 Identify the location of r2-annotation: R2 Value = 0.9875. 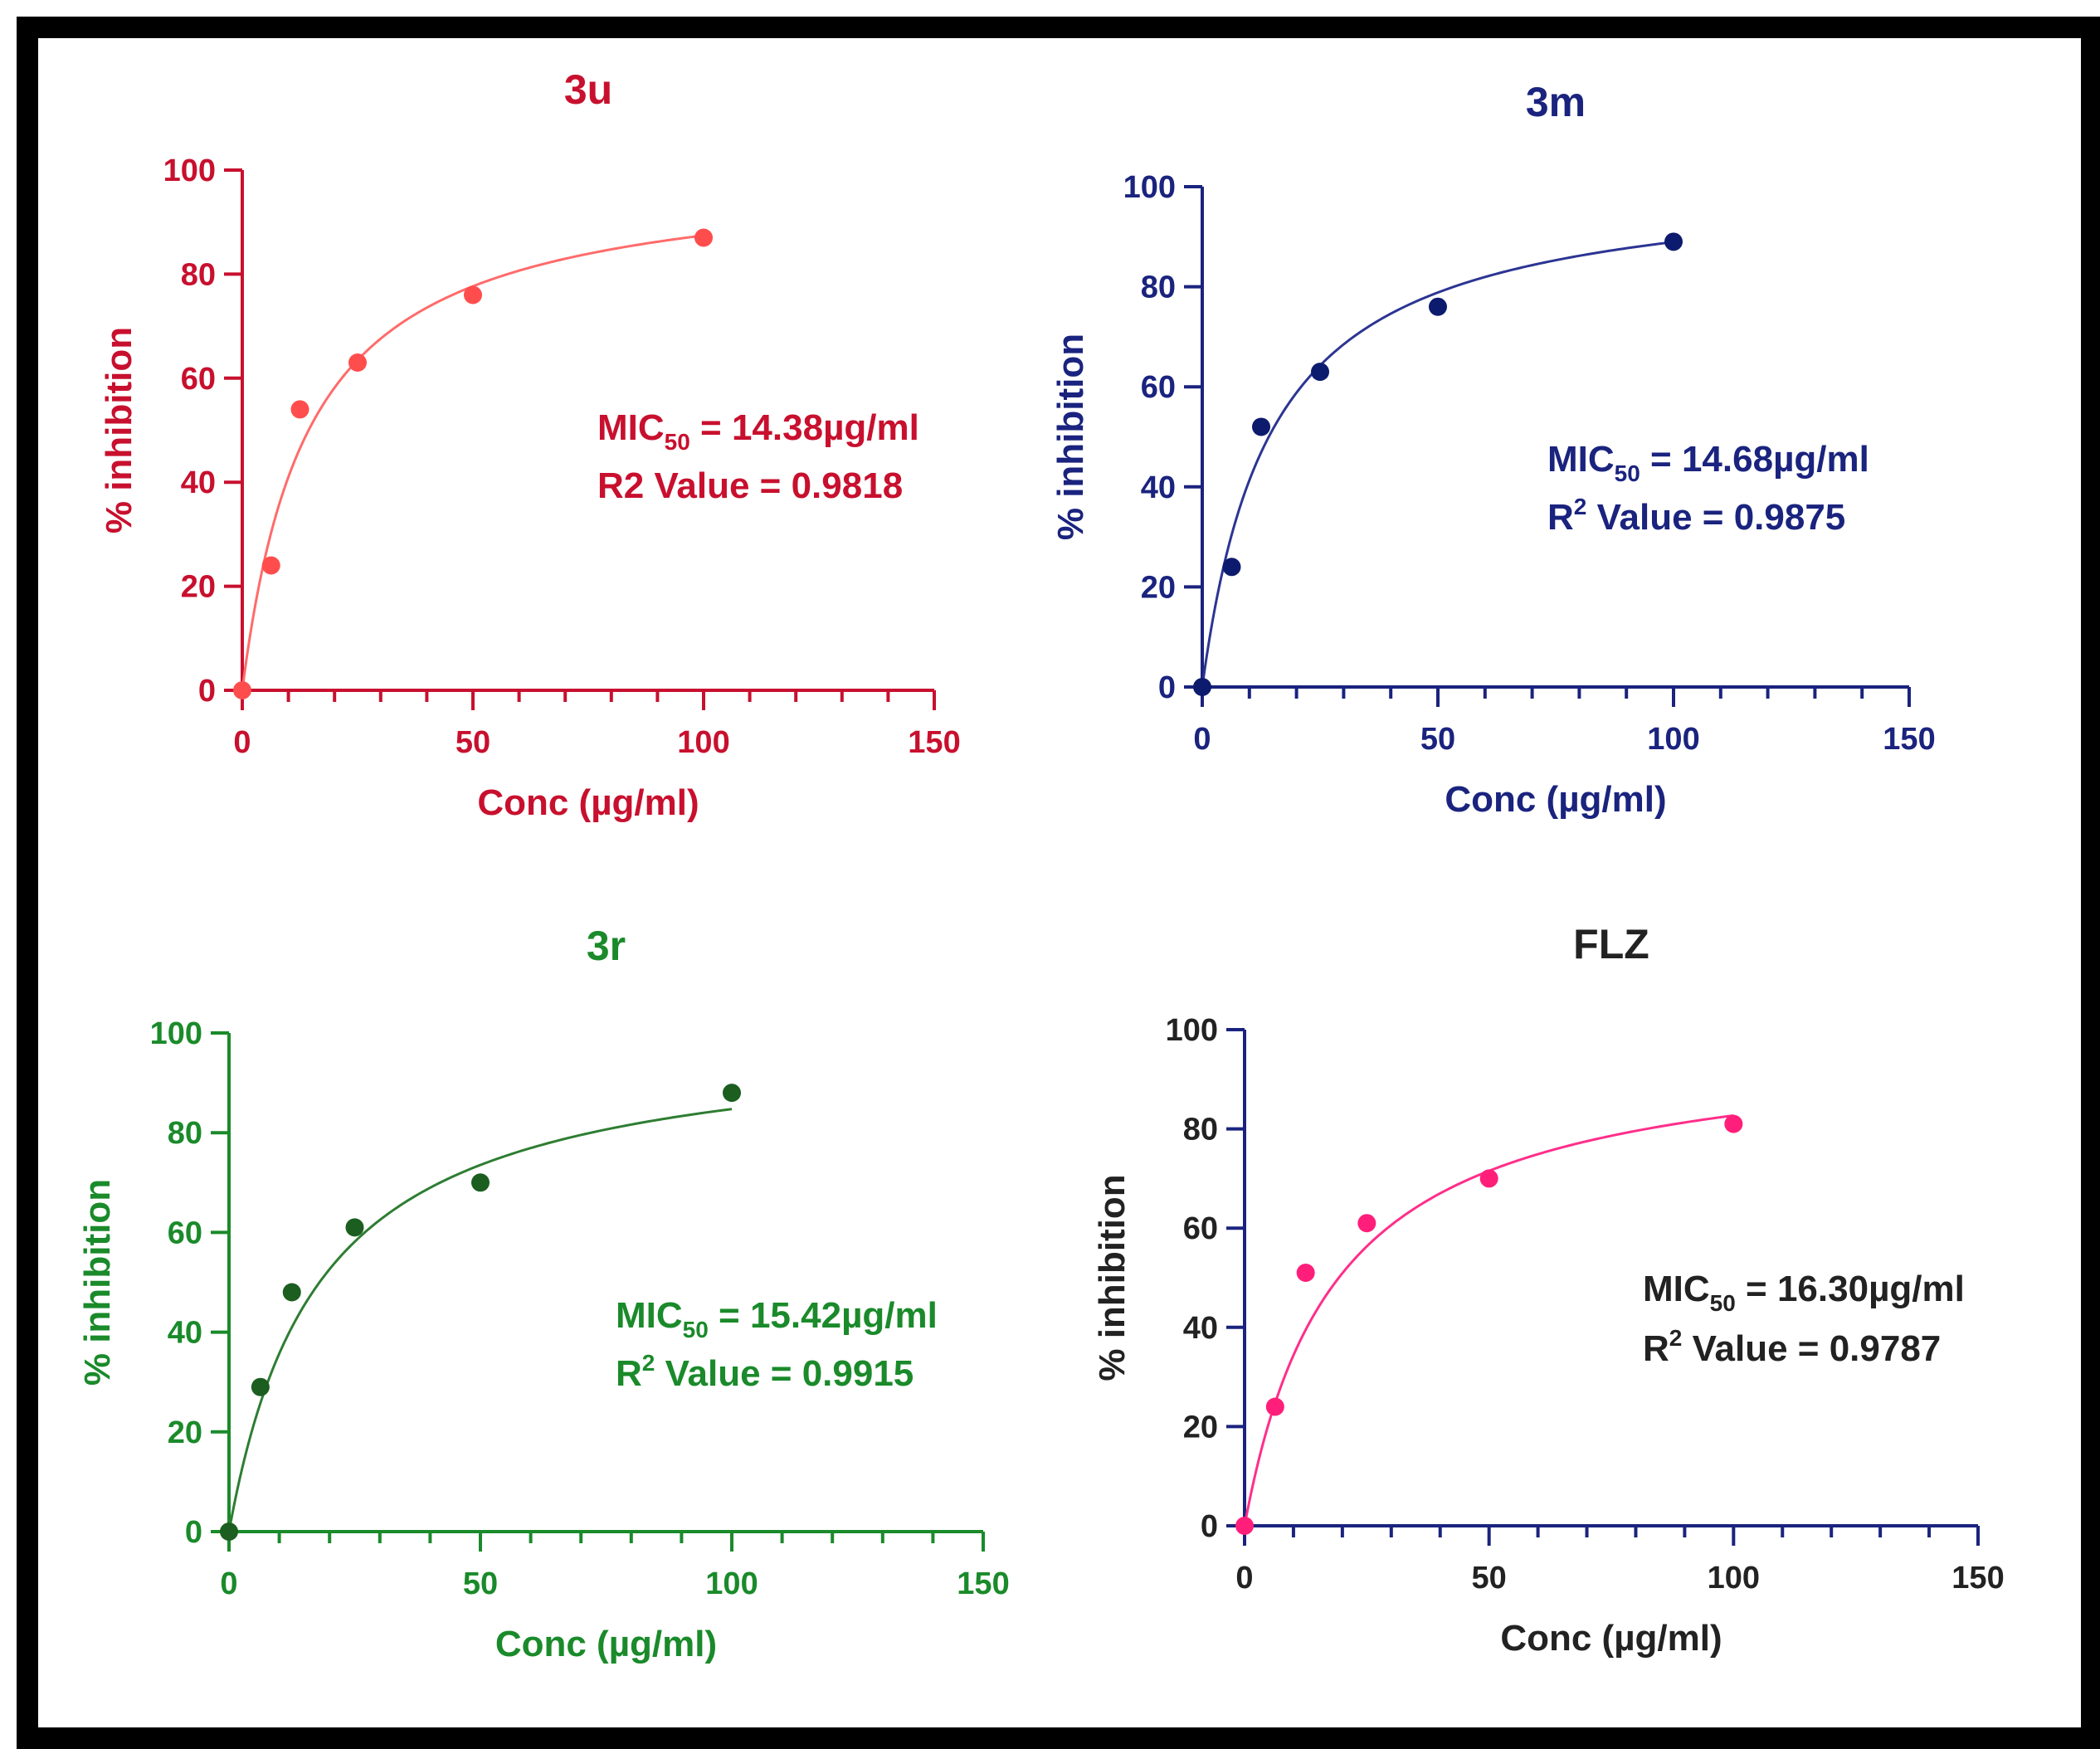
(1696, 516).